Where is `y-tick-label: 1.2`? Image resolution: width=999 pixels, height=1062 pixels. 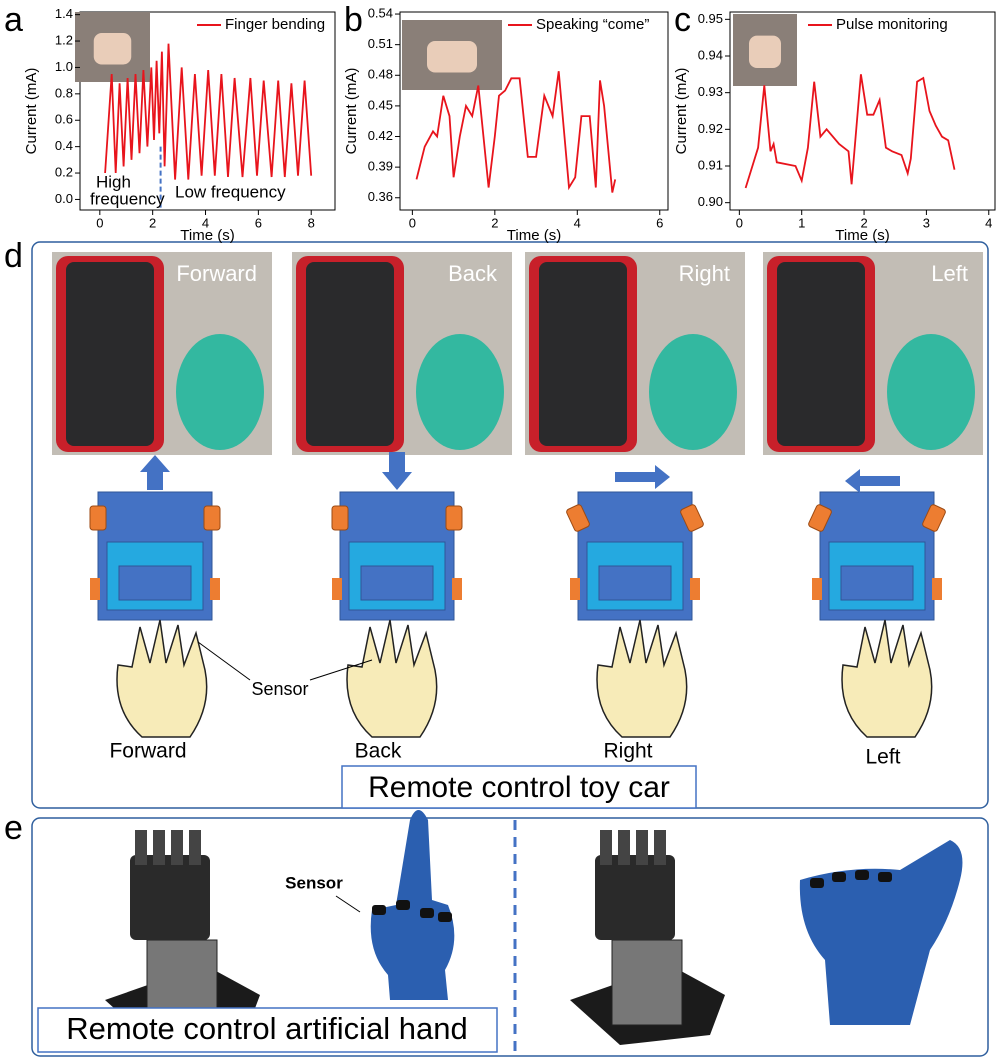 y-tick-label: 1.2 is located at coordinates (64, 39).